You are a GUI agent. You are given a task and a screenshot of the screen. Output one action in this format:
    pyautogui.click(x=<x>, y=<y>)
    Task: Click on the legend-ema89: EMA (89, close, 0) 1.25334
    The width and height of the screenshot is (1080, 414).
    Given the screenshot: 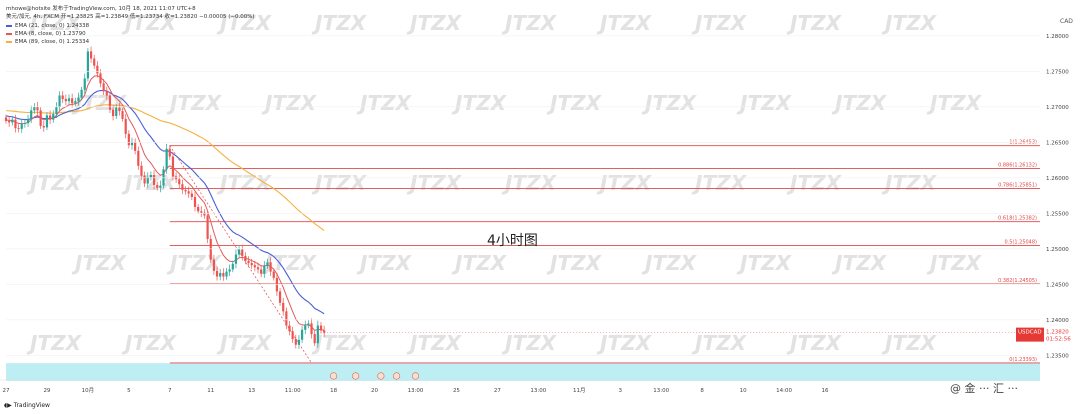 What is the action you would take?
    pyautogui.click(x=47, y=42)
    